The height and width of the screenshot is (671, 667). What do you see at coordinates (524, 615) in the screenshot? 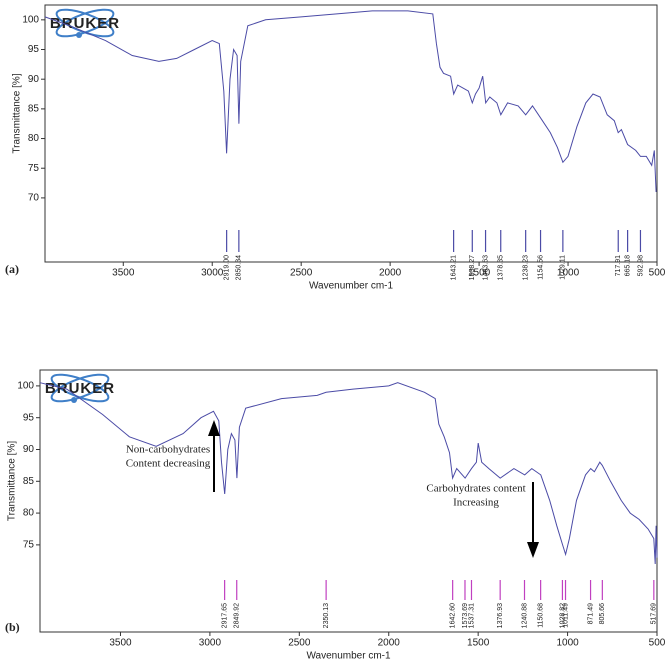
I see `peak-label: 1240.88` at bounding box center [524, 615].